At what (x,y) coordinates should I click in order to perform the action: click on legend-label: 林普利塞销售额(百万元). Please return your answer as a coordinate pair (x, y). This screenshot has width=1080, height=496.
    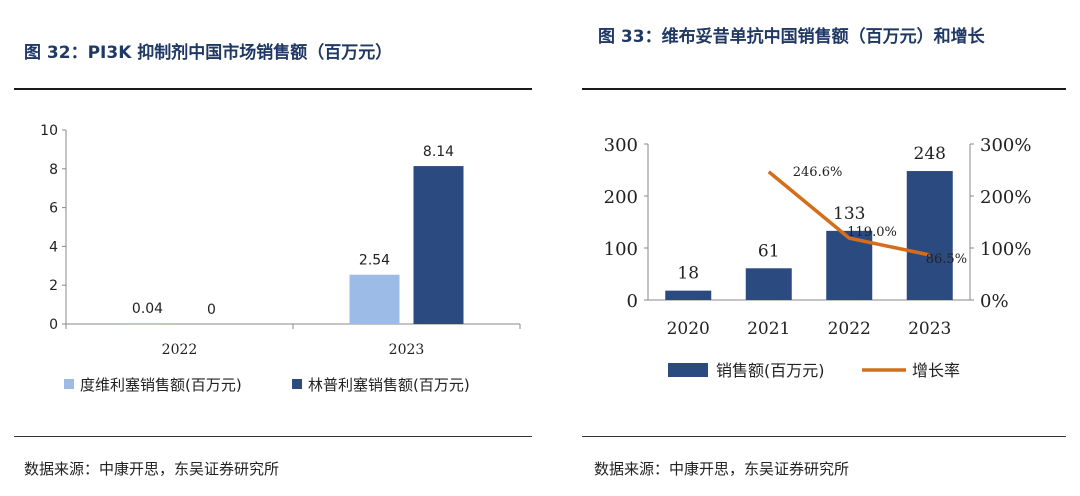
    Looking at the image, I should click on (389, 385).